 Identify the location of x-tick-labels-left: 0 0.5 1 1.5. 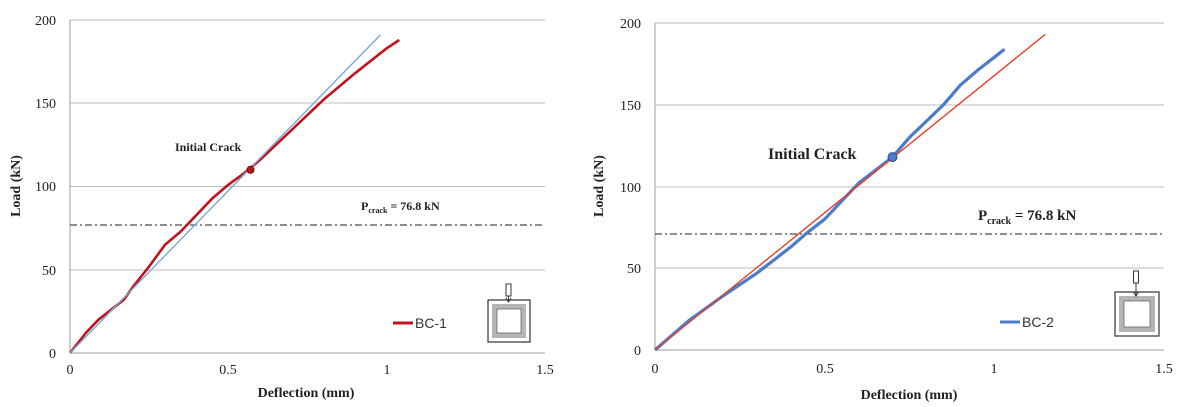
(310, 370).